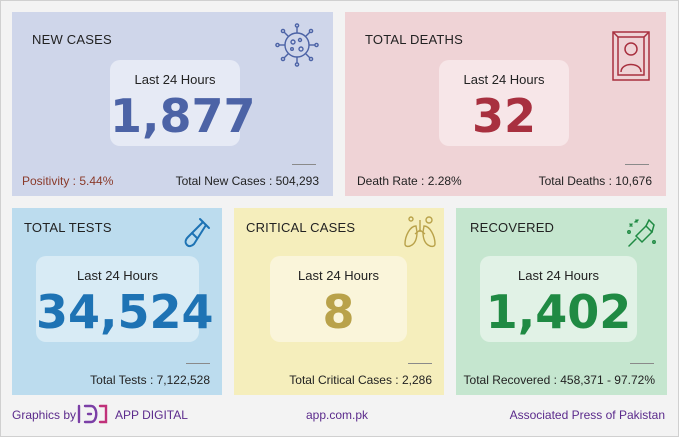  I want to click on recovered-highlight: Last 24 Hours 1,402, so click(558, 299).